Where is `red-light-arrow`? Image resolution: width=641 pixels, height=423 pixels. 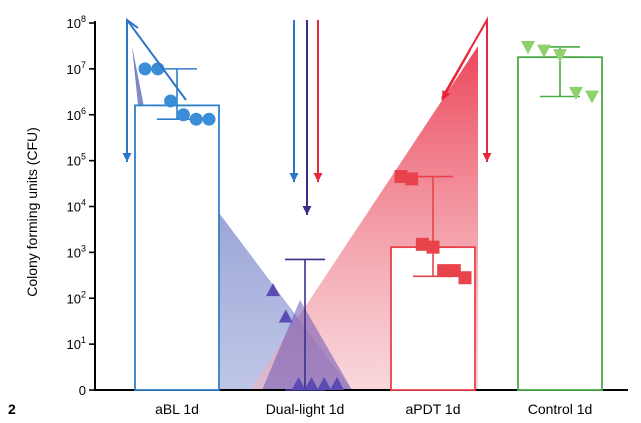
red-light-arrow is located at coordinates (487, 131).